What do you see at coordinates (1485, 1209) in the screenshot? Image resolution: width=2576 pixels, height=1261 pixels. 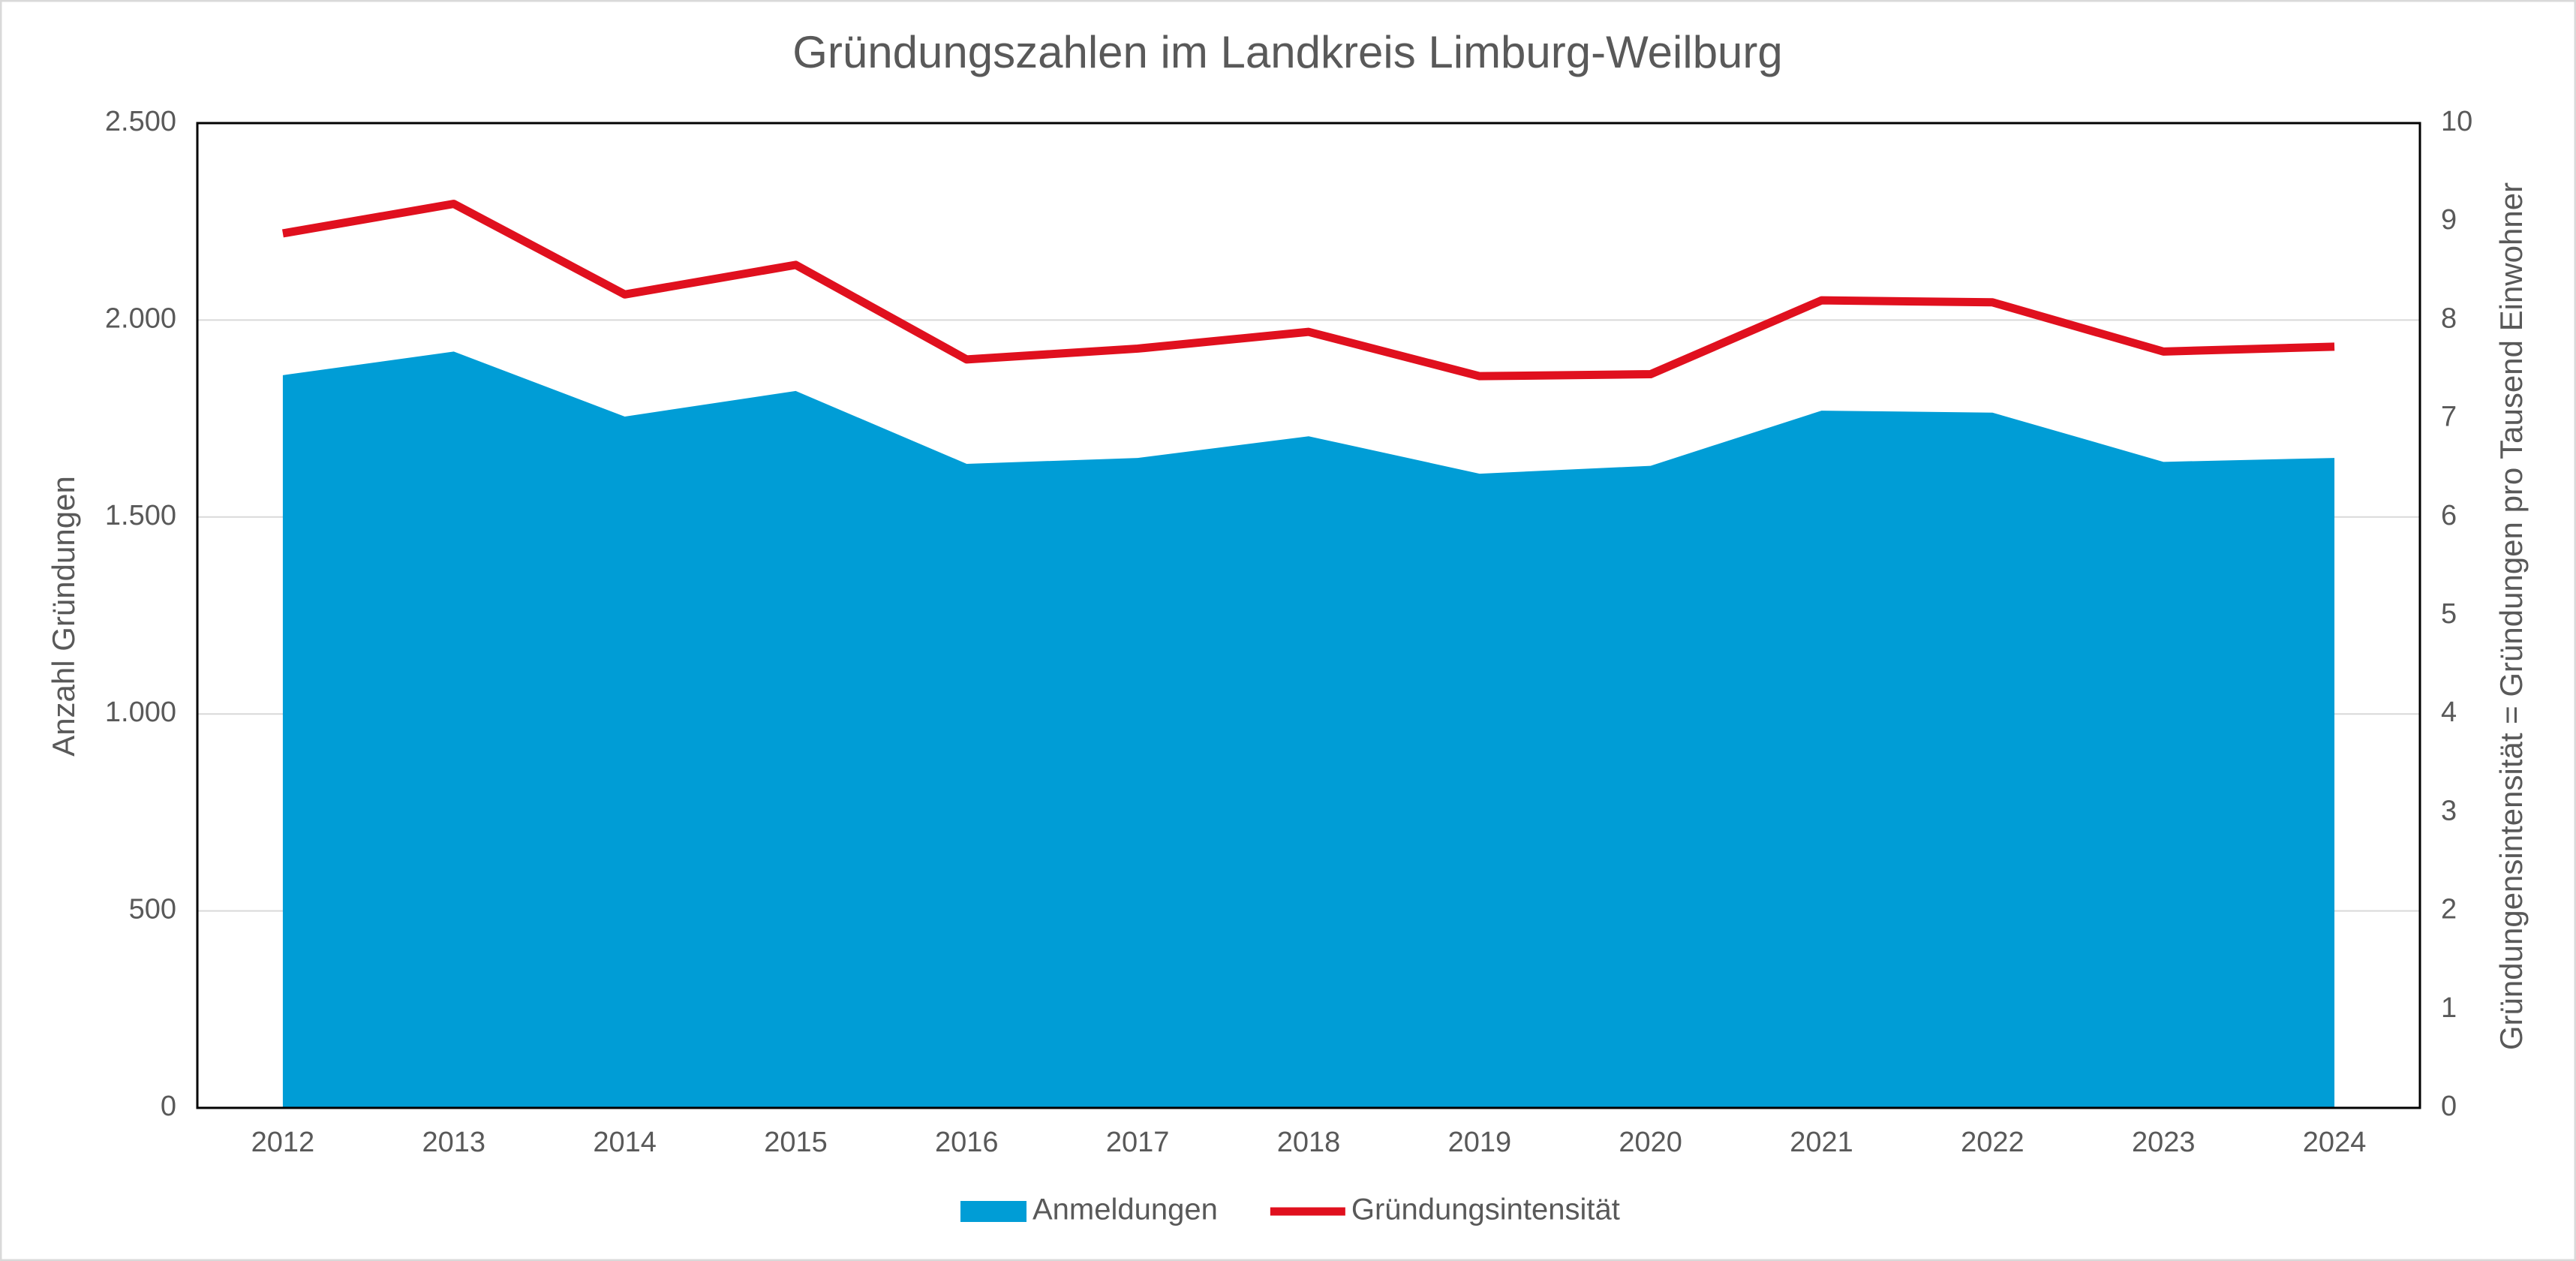 I see `legend-label: Gründungsintensität` at bounding box center [1485, 1209].